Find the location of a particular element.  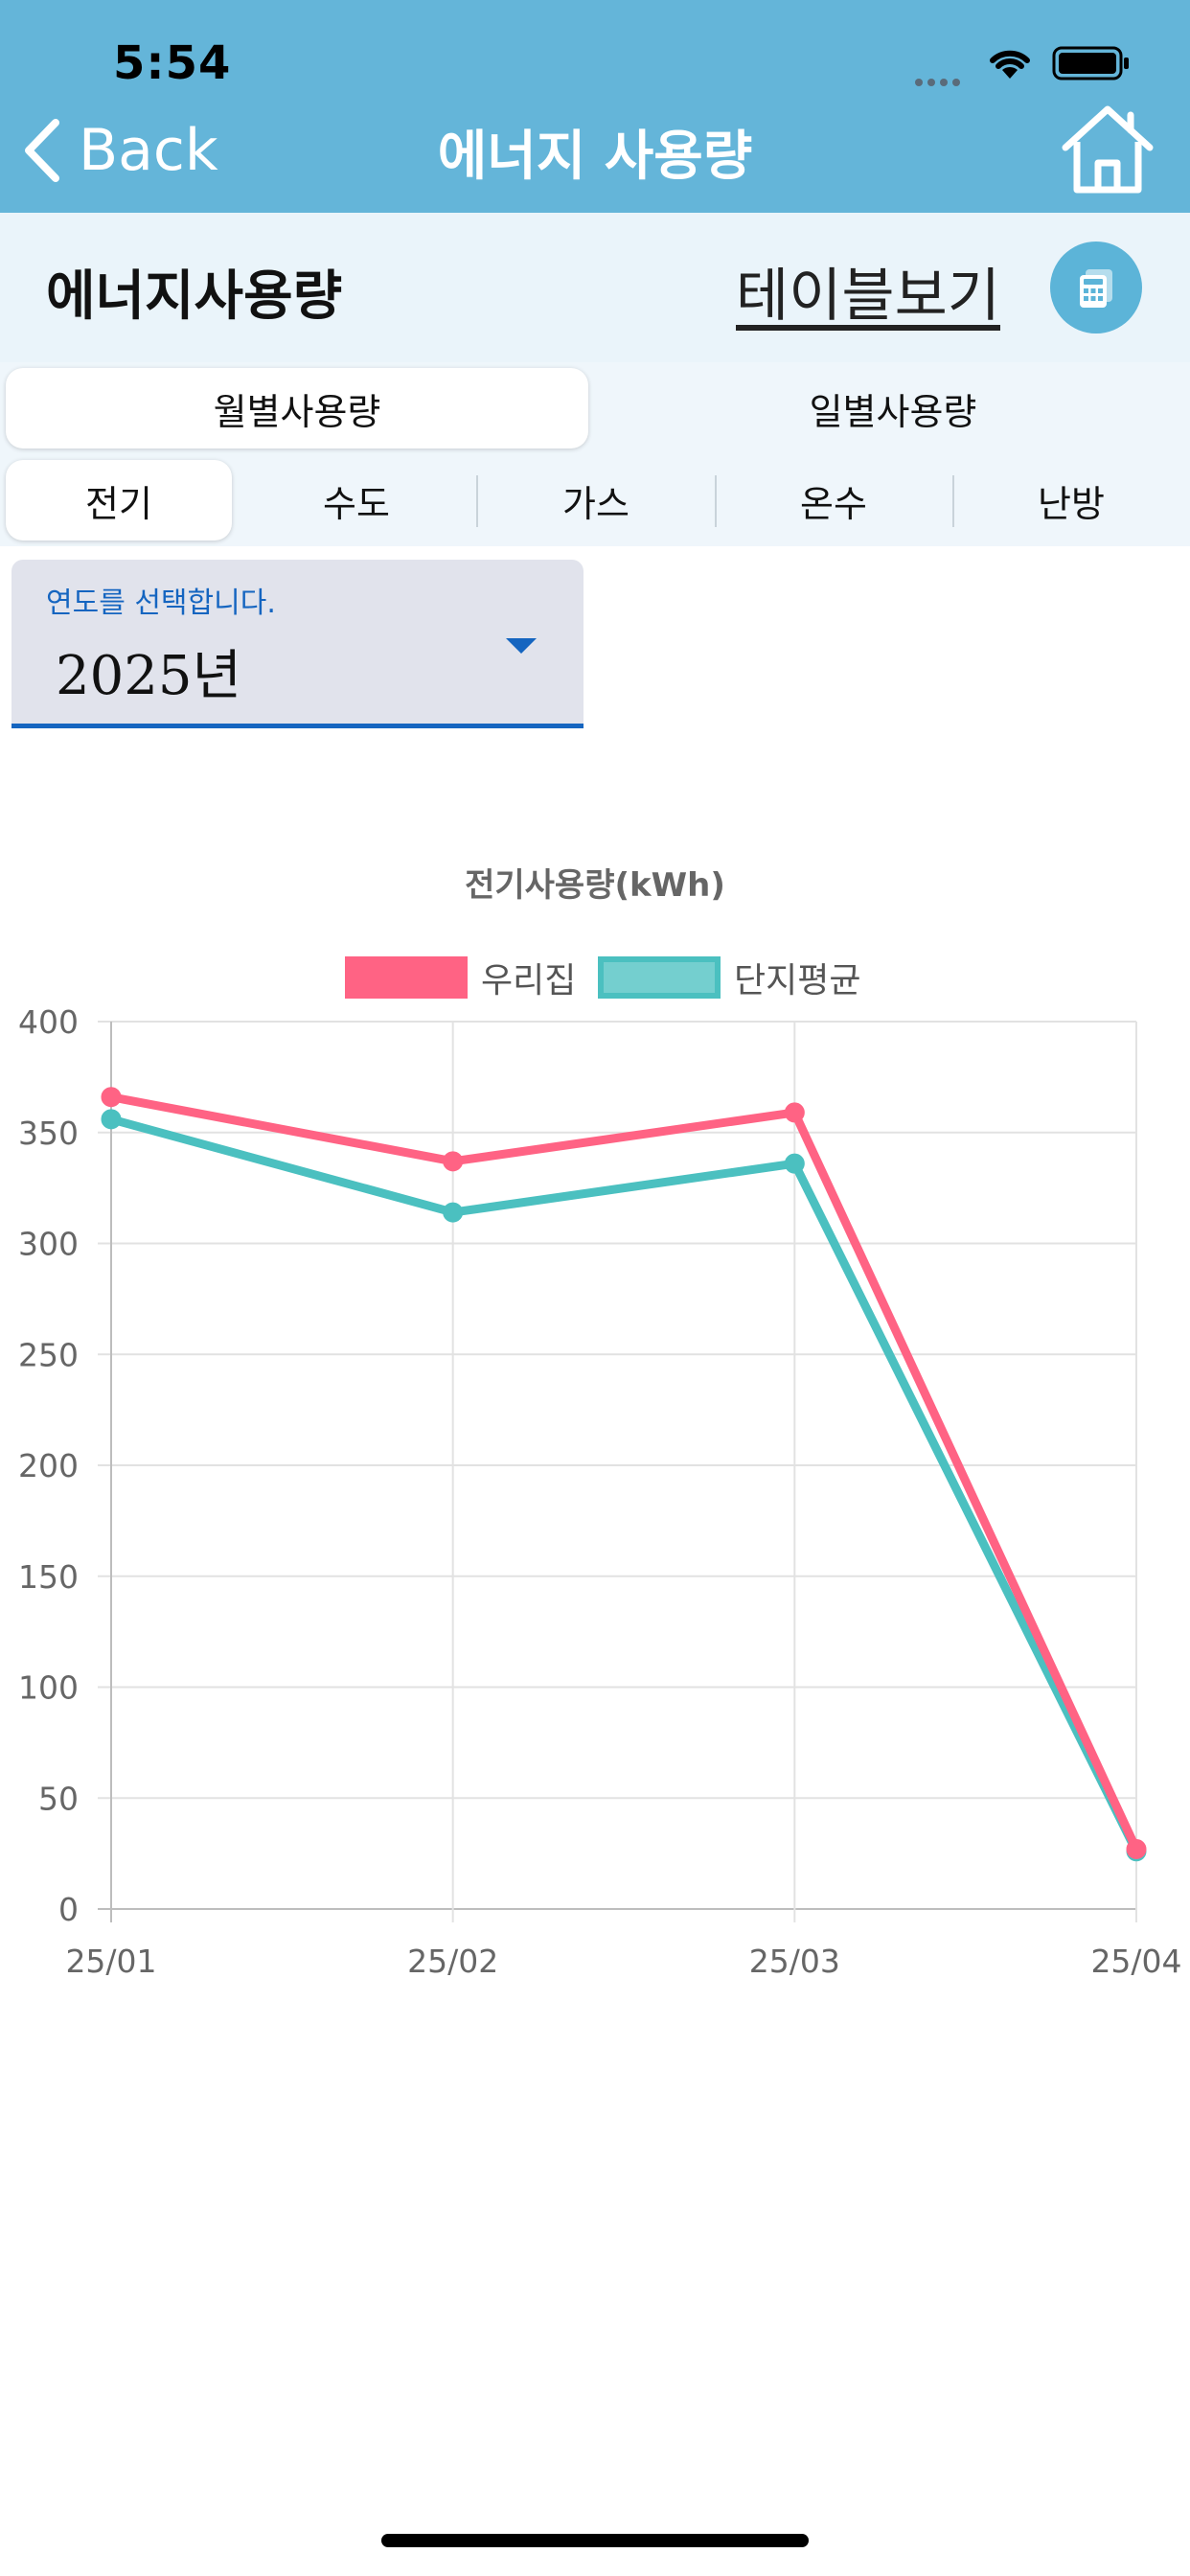

year-select-value: 2025년 is located at coordinates (149, 676).